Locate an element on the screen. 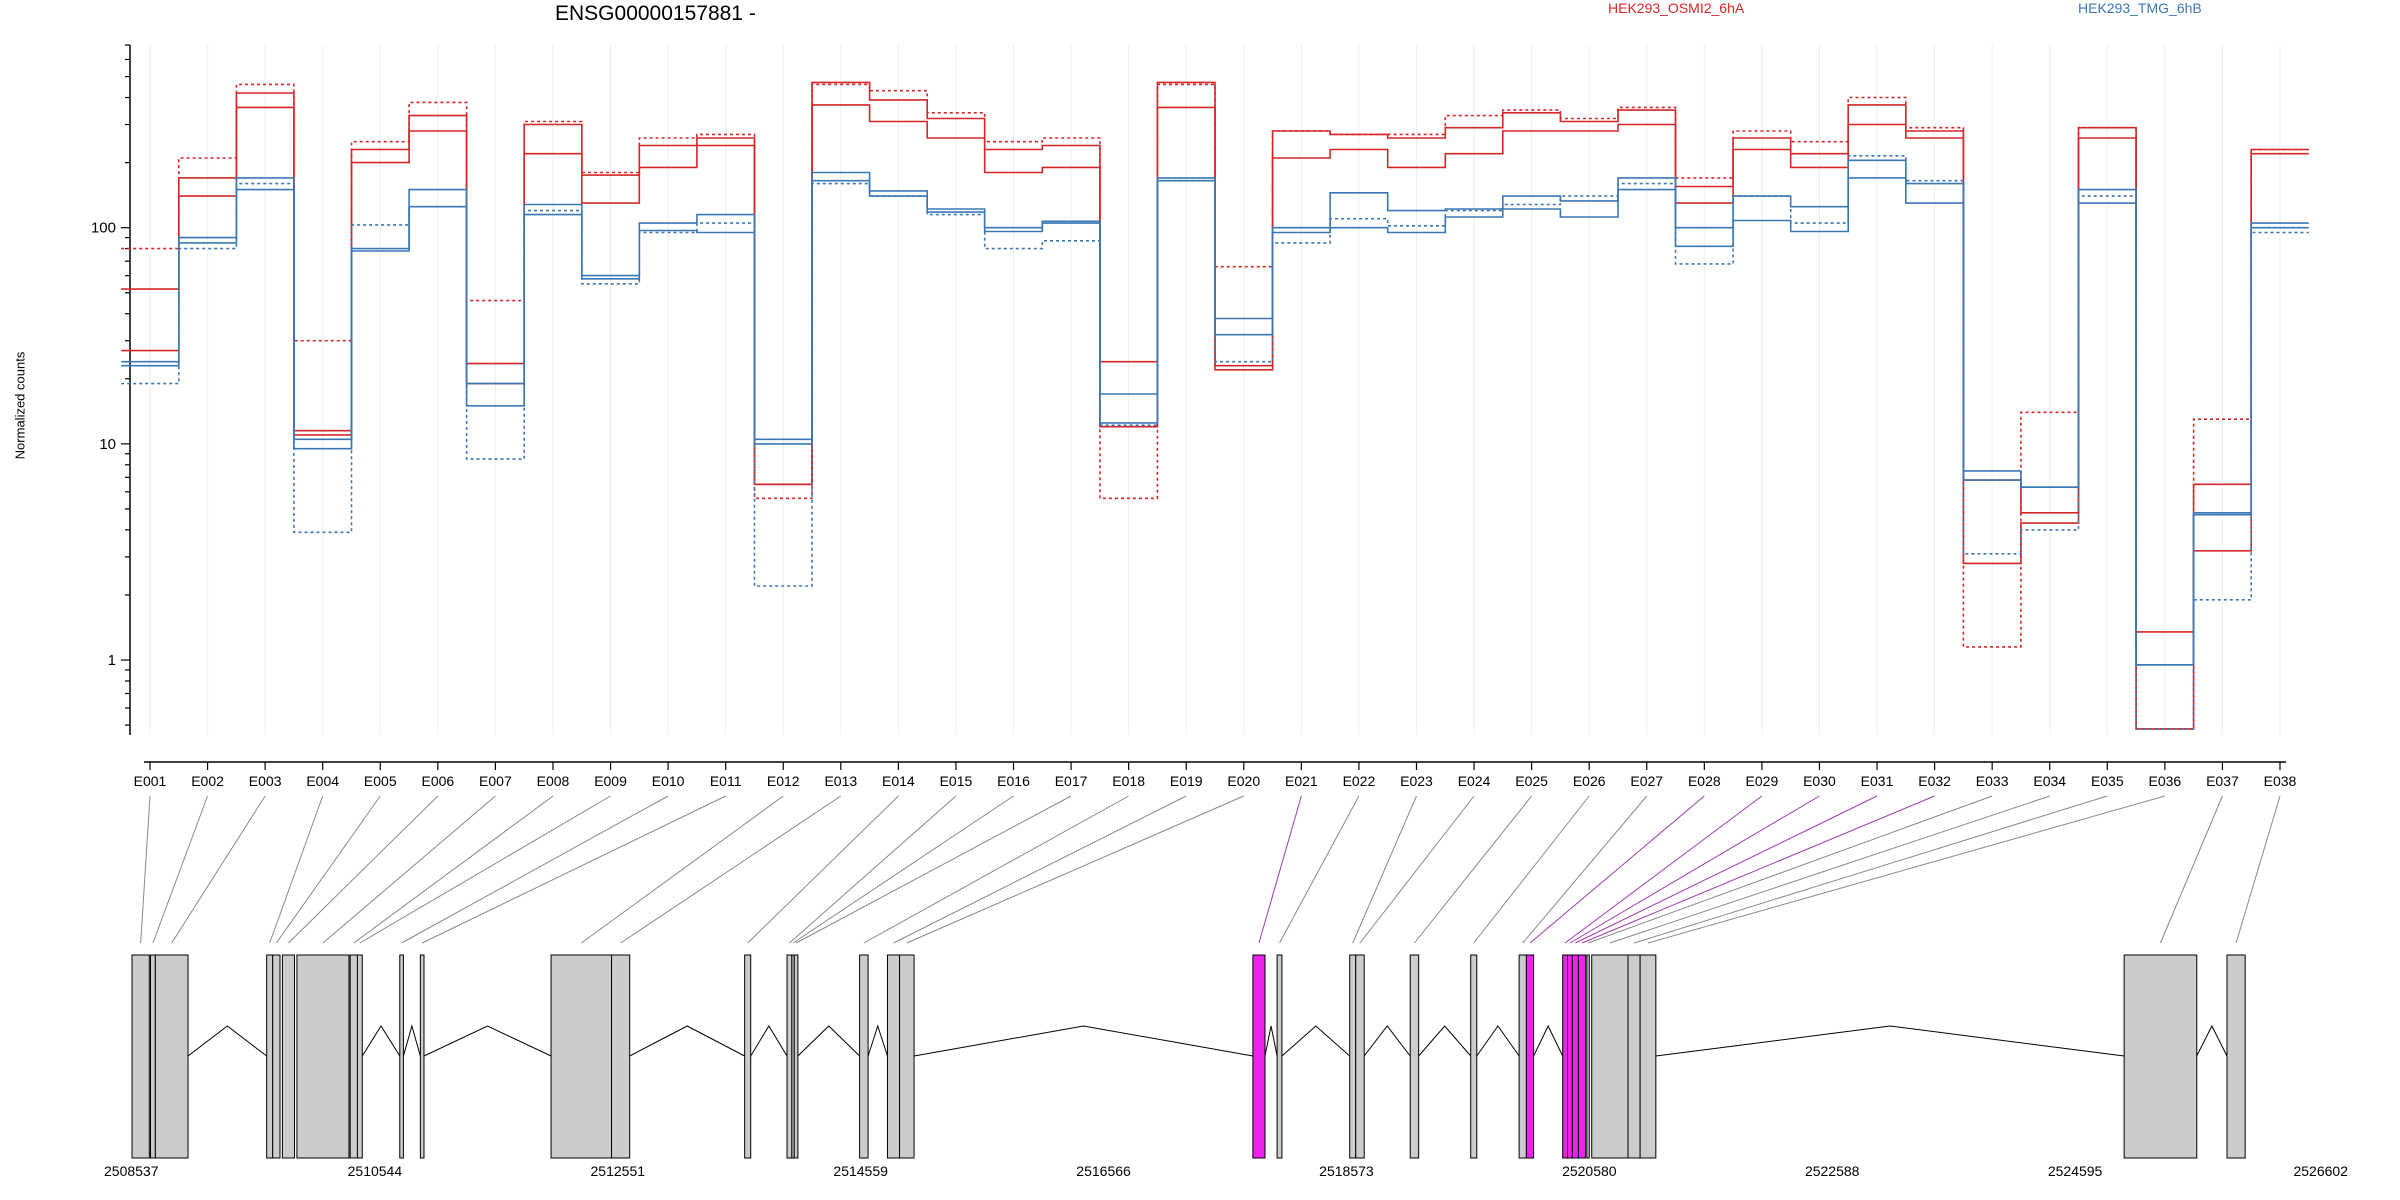 The image size is (2400, 1200). x-tick-label: E032 is located at coordinates (1934, 781).